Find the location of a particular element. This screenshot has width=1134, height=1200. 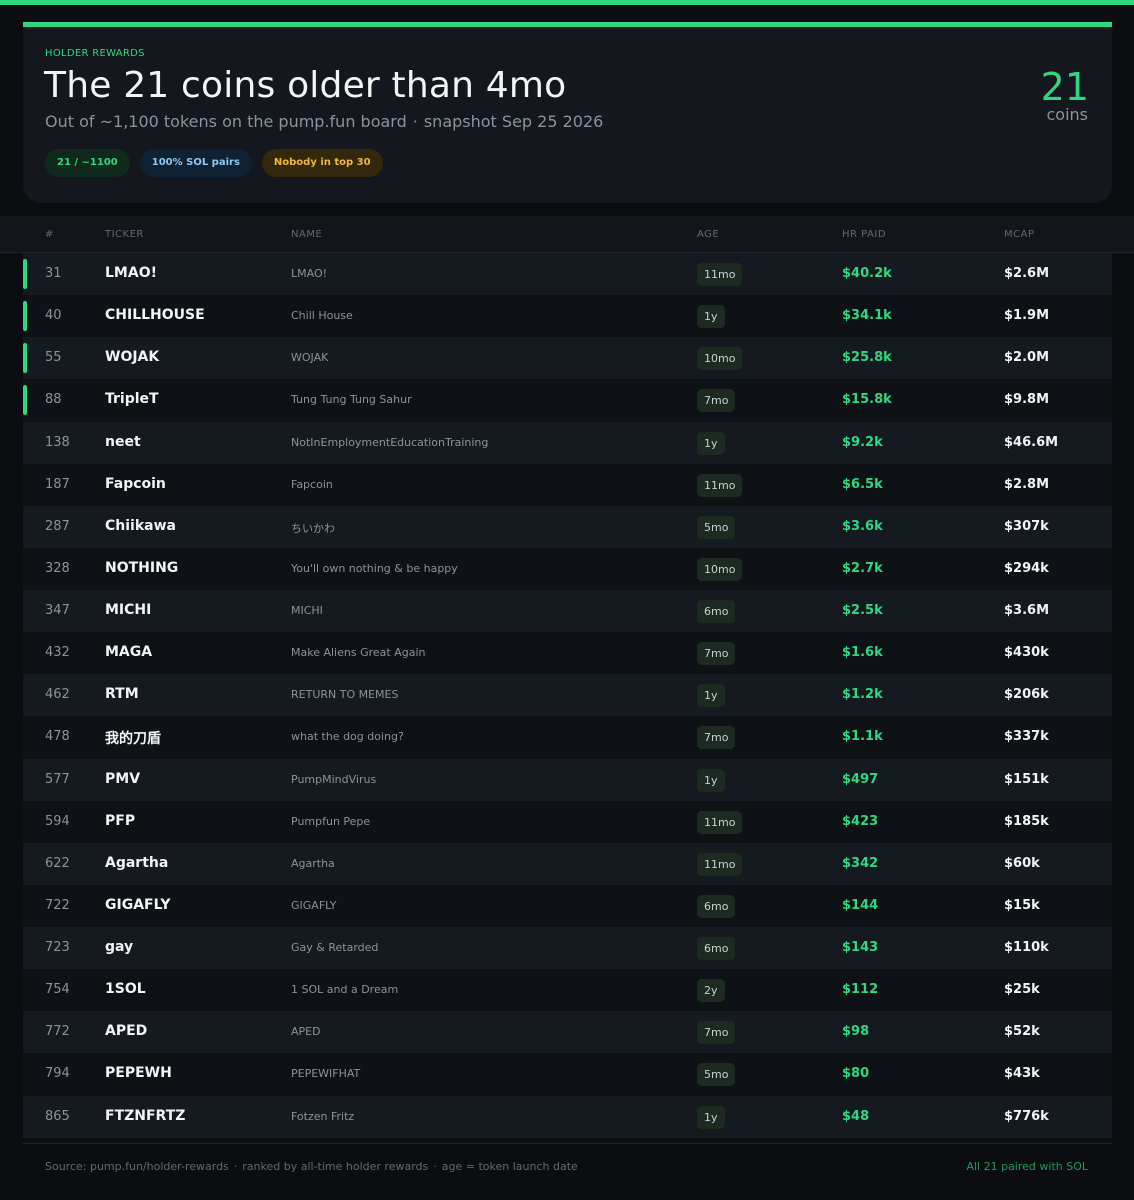

row-hr-paid: $143 is located at coordinates (860, 947).